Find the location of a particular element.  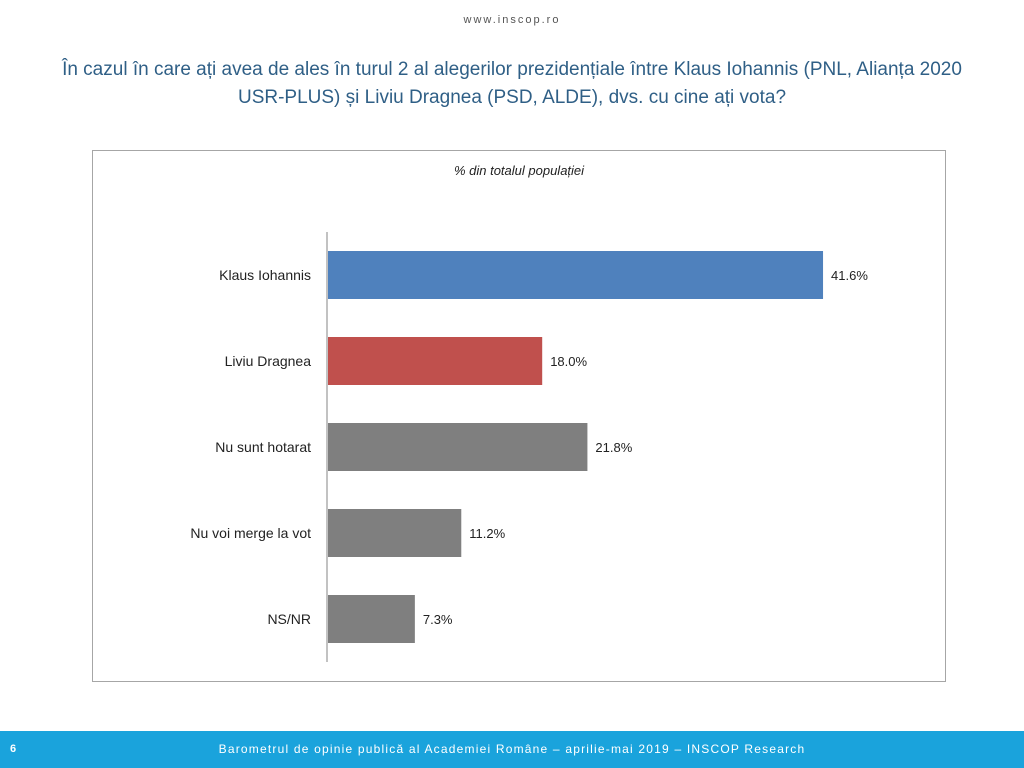

data-label: 18.0% is located at coordinates (568, 361).